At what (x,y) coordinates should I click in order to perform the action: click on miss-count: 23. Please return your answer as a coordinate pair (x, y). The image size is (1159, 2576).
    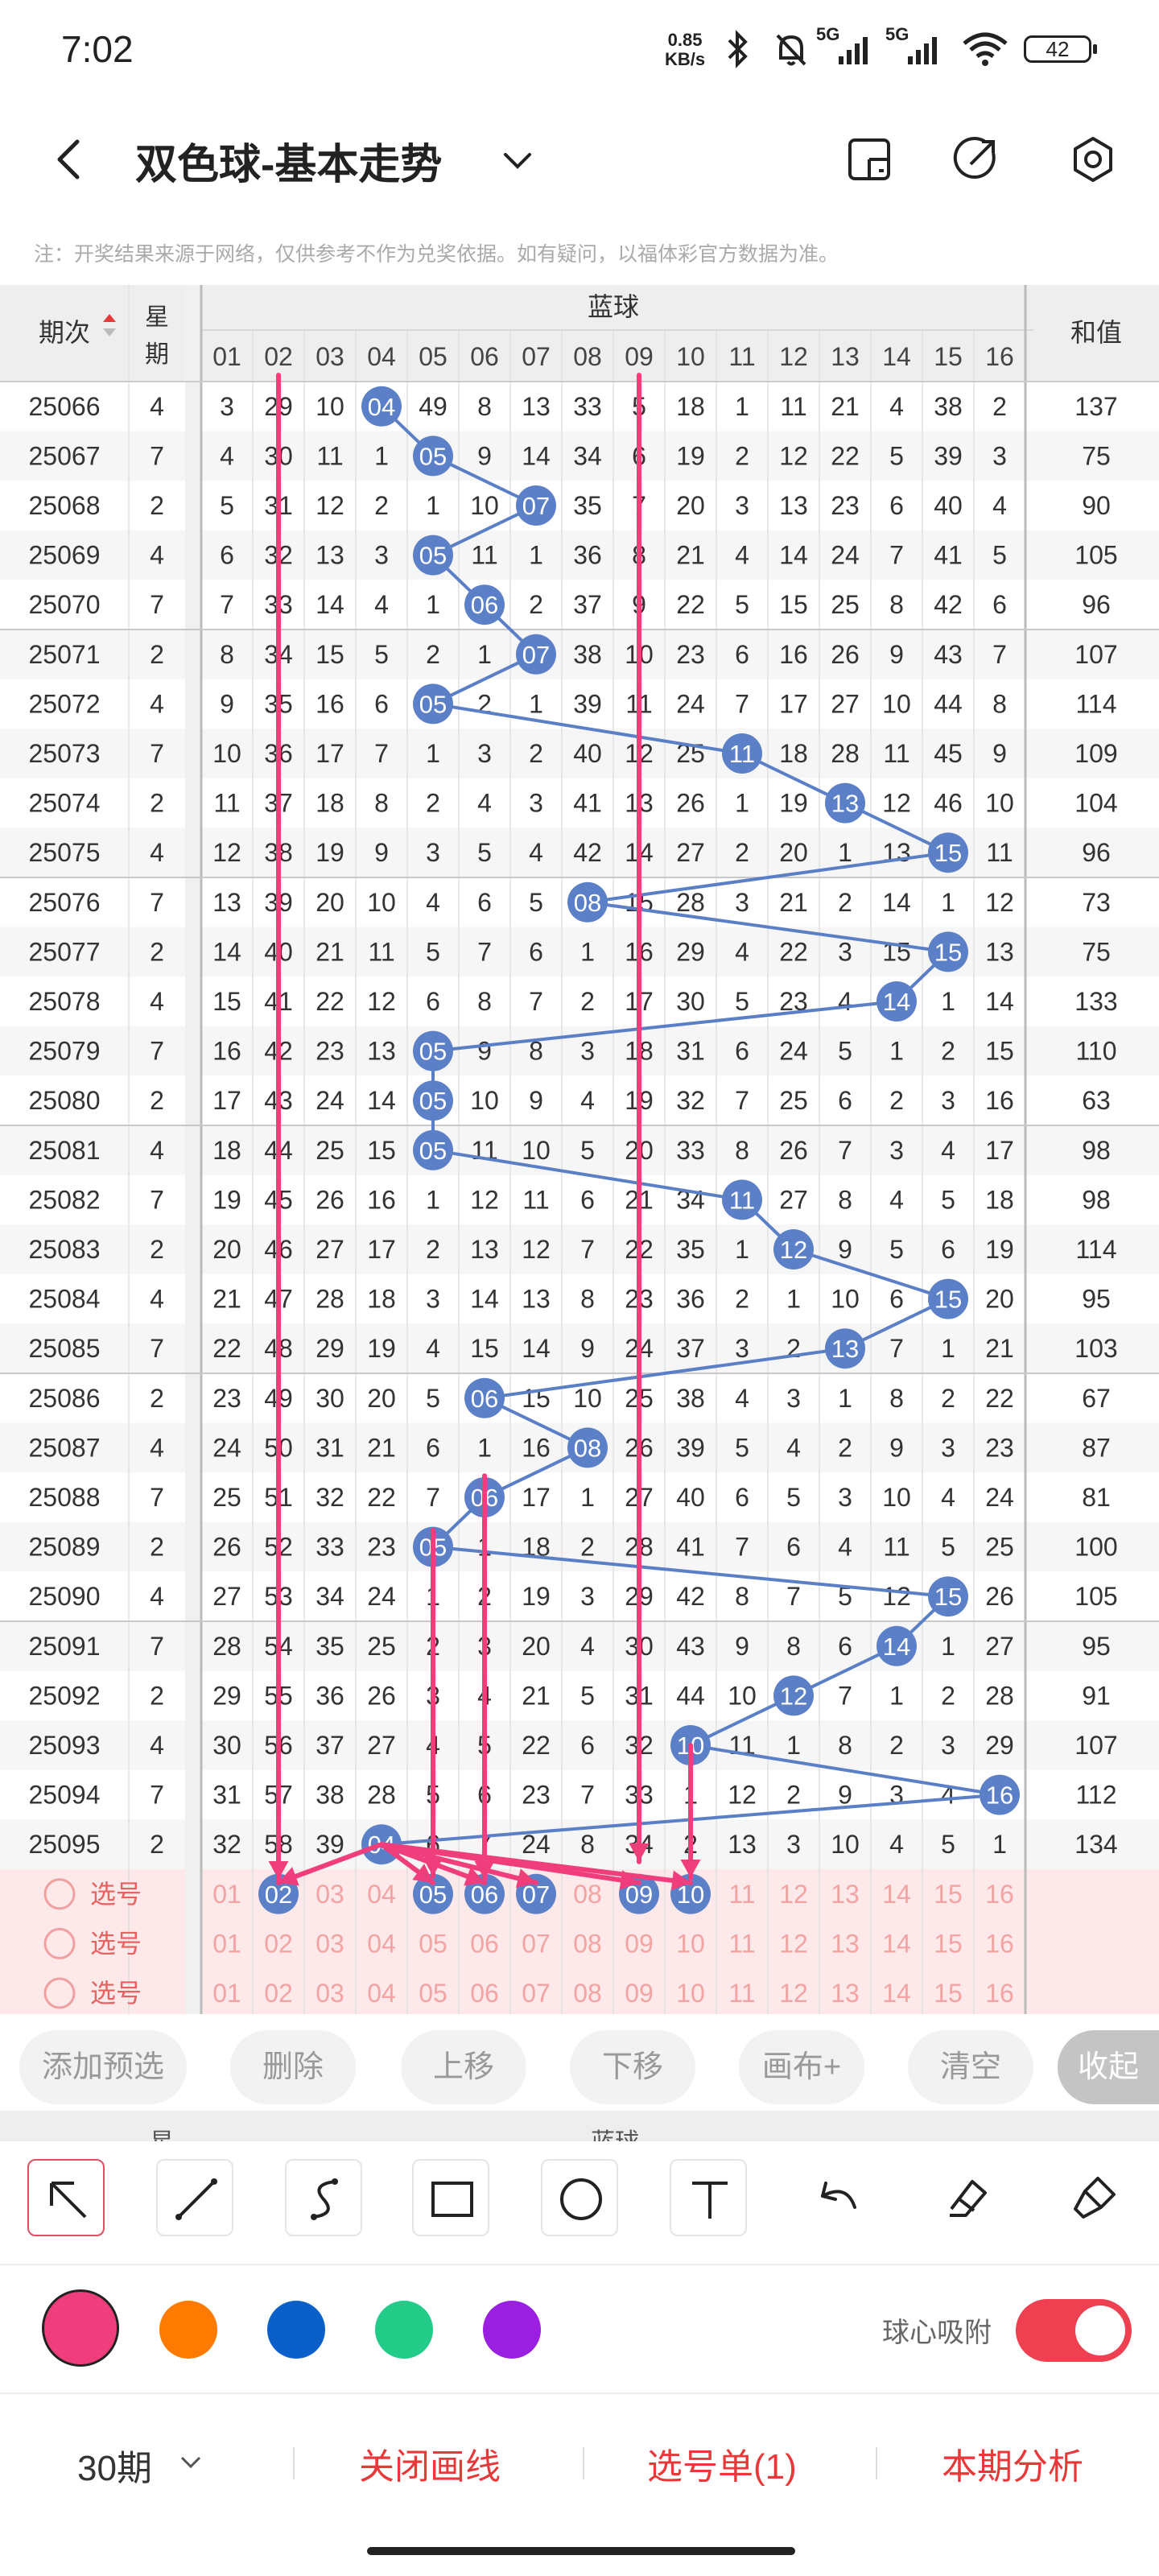
    Looking at the image, I should click on (226, 1398).